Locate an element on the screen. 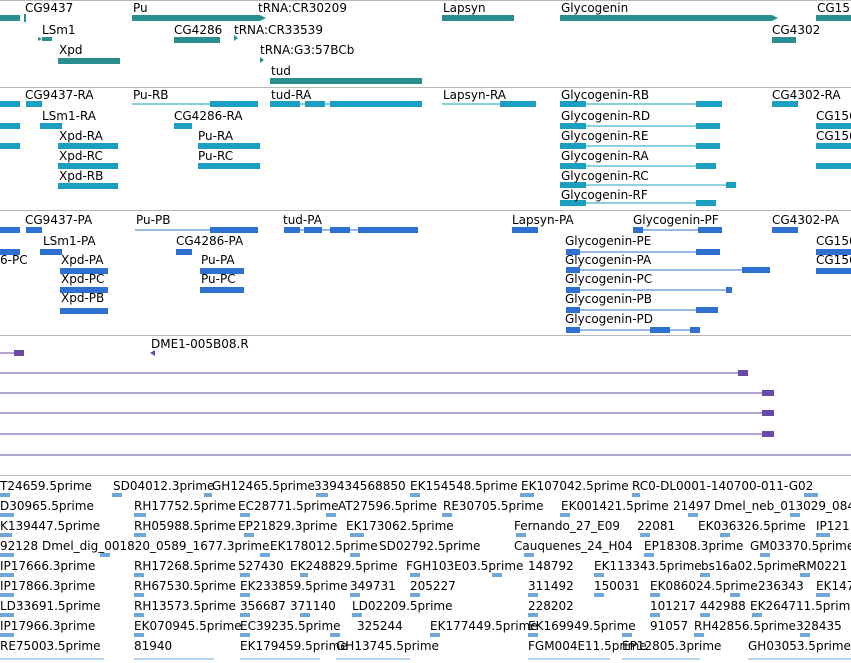  gene-label-lapsyn: Lapsyn is located at coordinates (464, 8).